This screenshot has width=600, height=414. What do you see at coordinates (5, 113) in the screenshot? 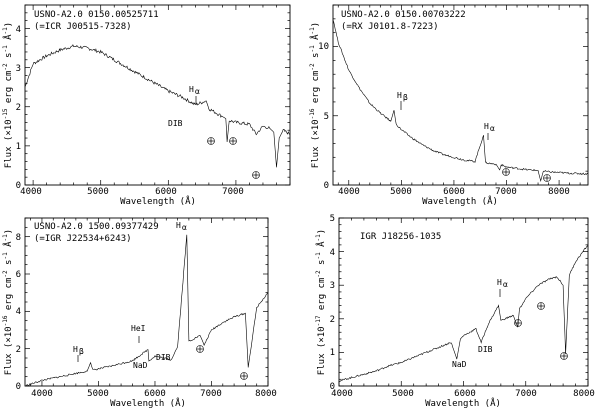
I see `y-title-exp: -15` at bounding box center [5, 113].